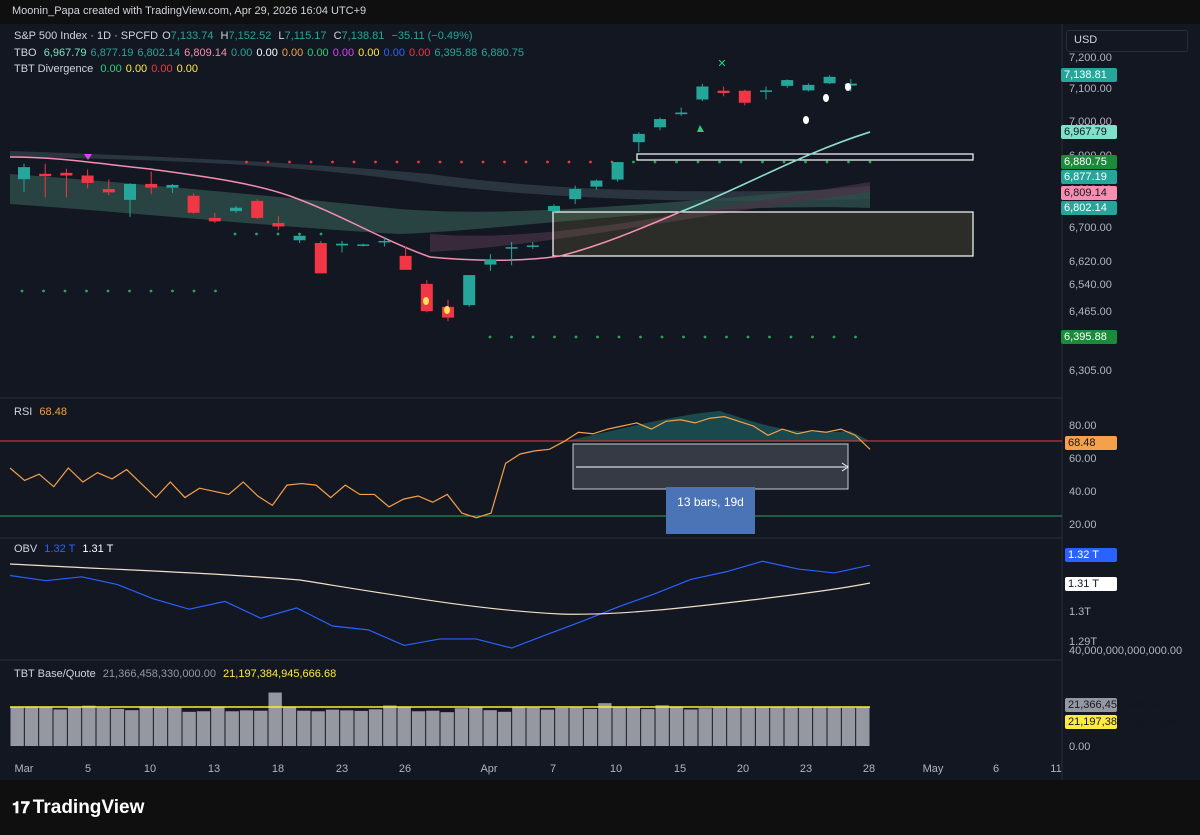  Describe the element at coordinates (214, 769) in the screenshot. I see `time-tick-label: 13` at that location.